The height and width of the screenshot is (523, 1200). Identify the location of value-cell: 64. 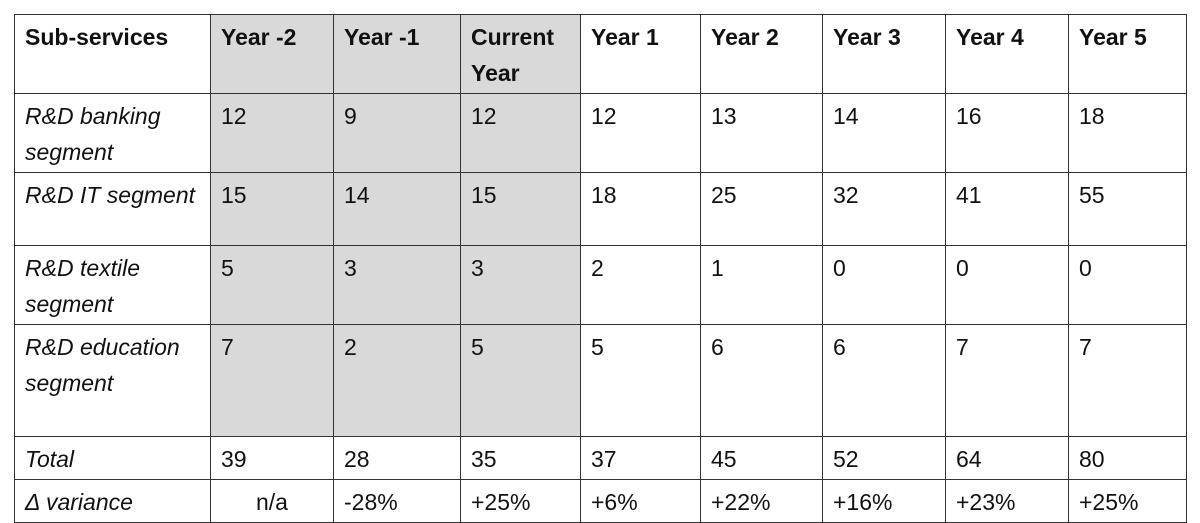
(1007, 458).